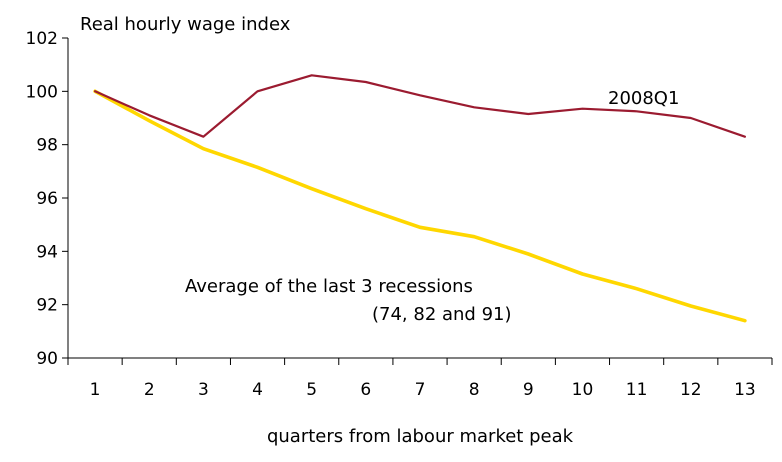 Image resolution: width=782 pixels, height=462 pixels. I want to click on y-axis: 90 92 94 96 98 100 102, so click(47, 199).